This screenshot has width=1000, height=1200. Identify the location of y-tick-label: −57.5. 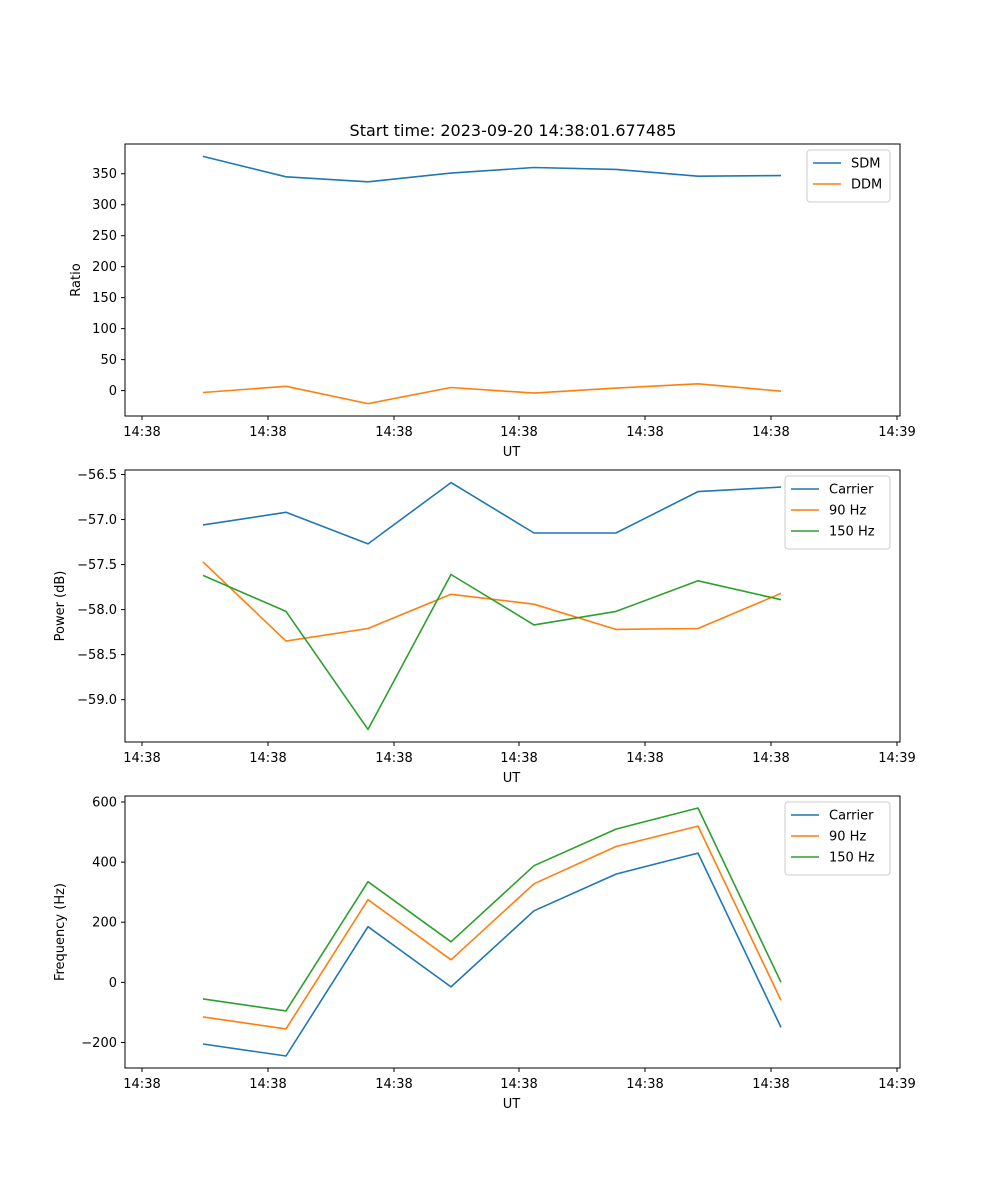
(97, 565).